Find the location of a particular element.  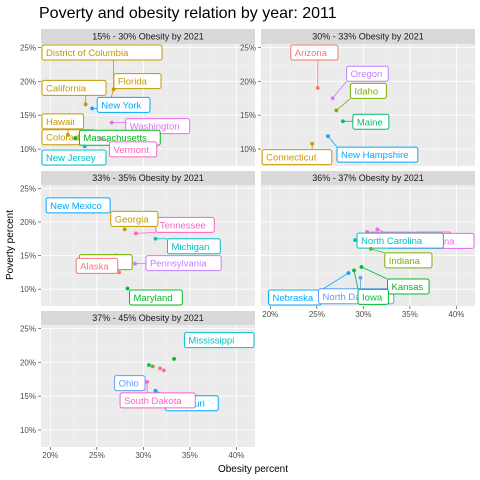

point-label-text: Idaho is located at coordinates (366, 91).